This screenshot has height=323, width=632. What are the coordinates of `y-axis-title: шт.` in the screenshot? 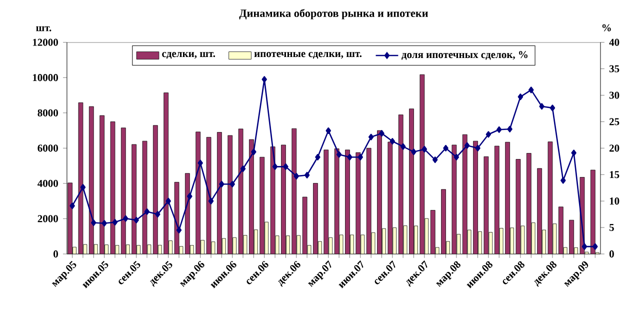 It's located at (44, 29).